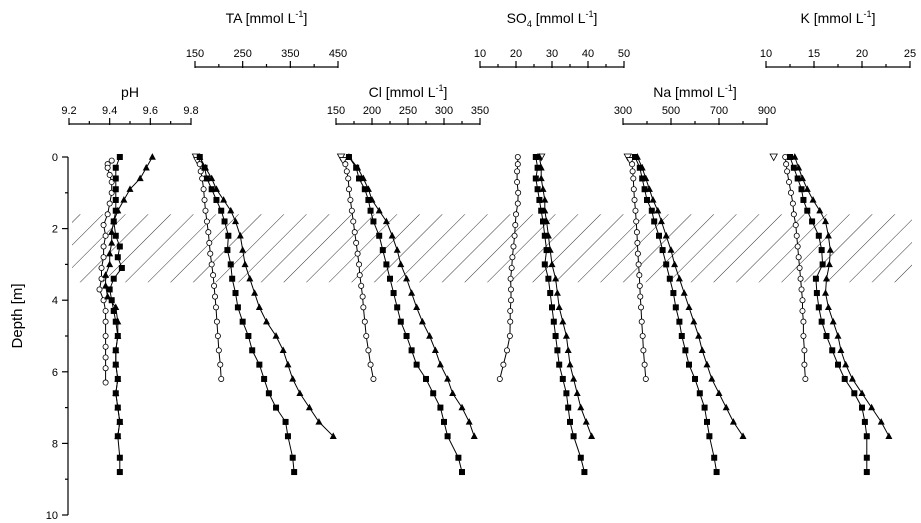 The image size is (921, 523). What do you see at coordinates (695, 121) in the screenshot?
I see `panel-na-axis` at bounding box center [695, 121].